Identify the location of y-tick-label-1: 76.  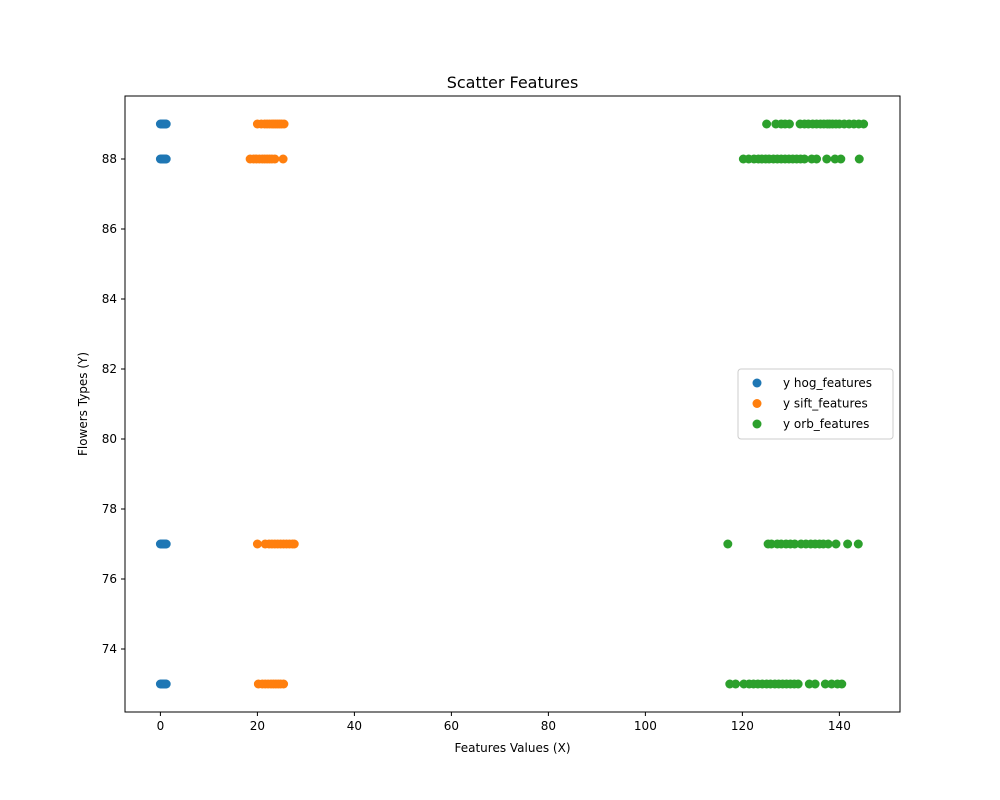
(109, 579).